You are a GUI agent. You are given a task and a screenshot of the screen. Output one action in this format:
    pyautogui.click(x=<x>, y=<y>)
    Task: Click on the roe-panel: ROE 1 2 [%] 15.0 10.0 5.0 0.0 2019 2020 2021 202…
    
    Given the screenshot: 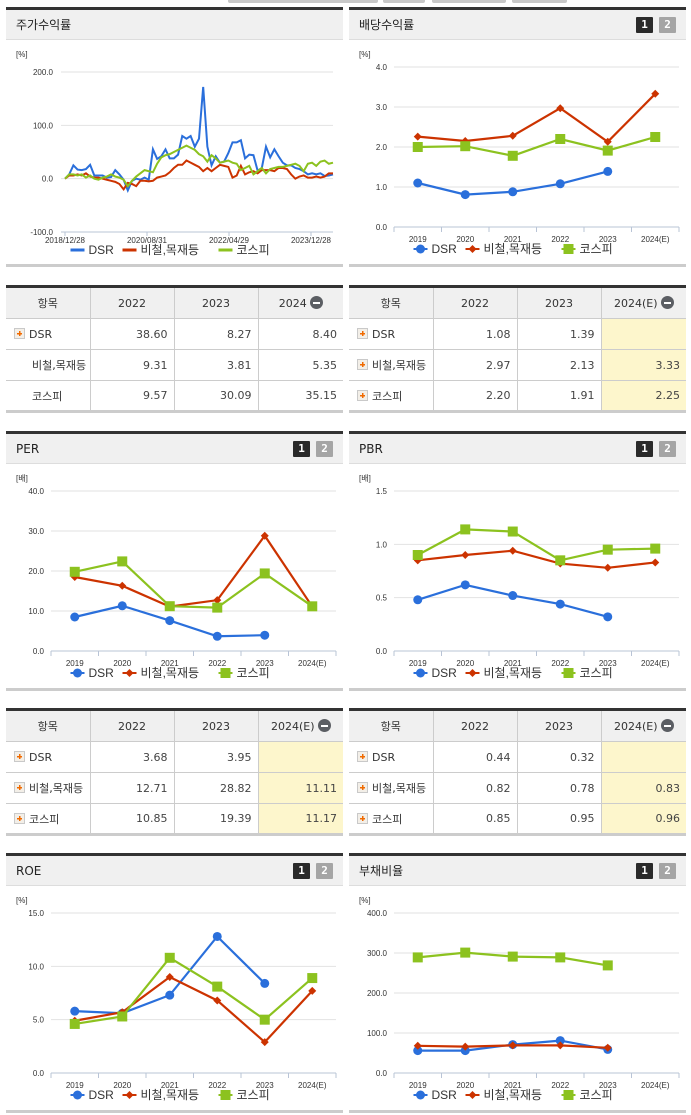 What is the action you would take?
    pyautogui.click(x=174, y=983)
    